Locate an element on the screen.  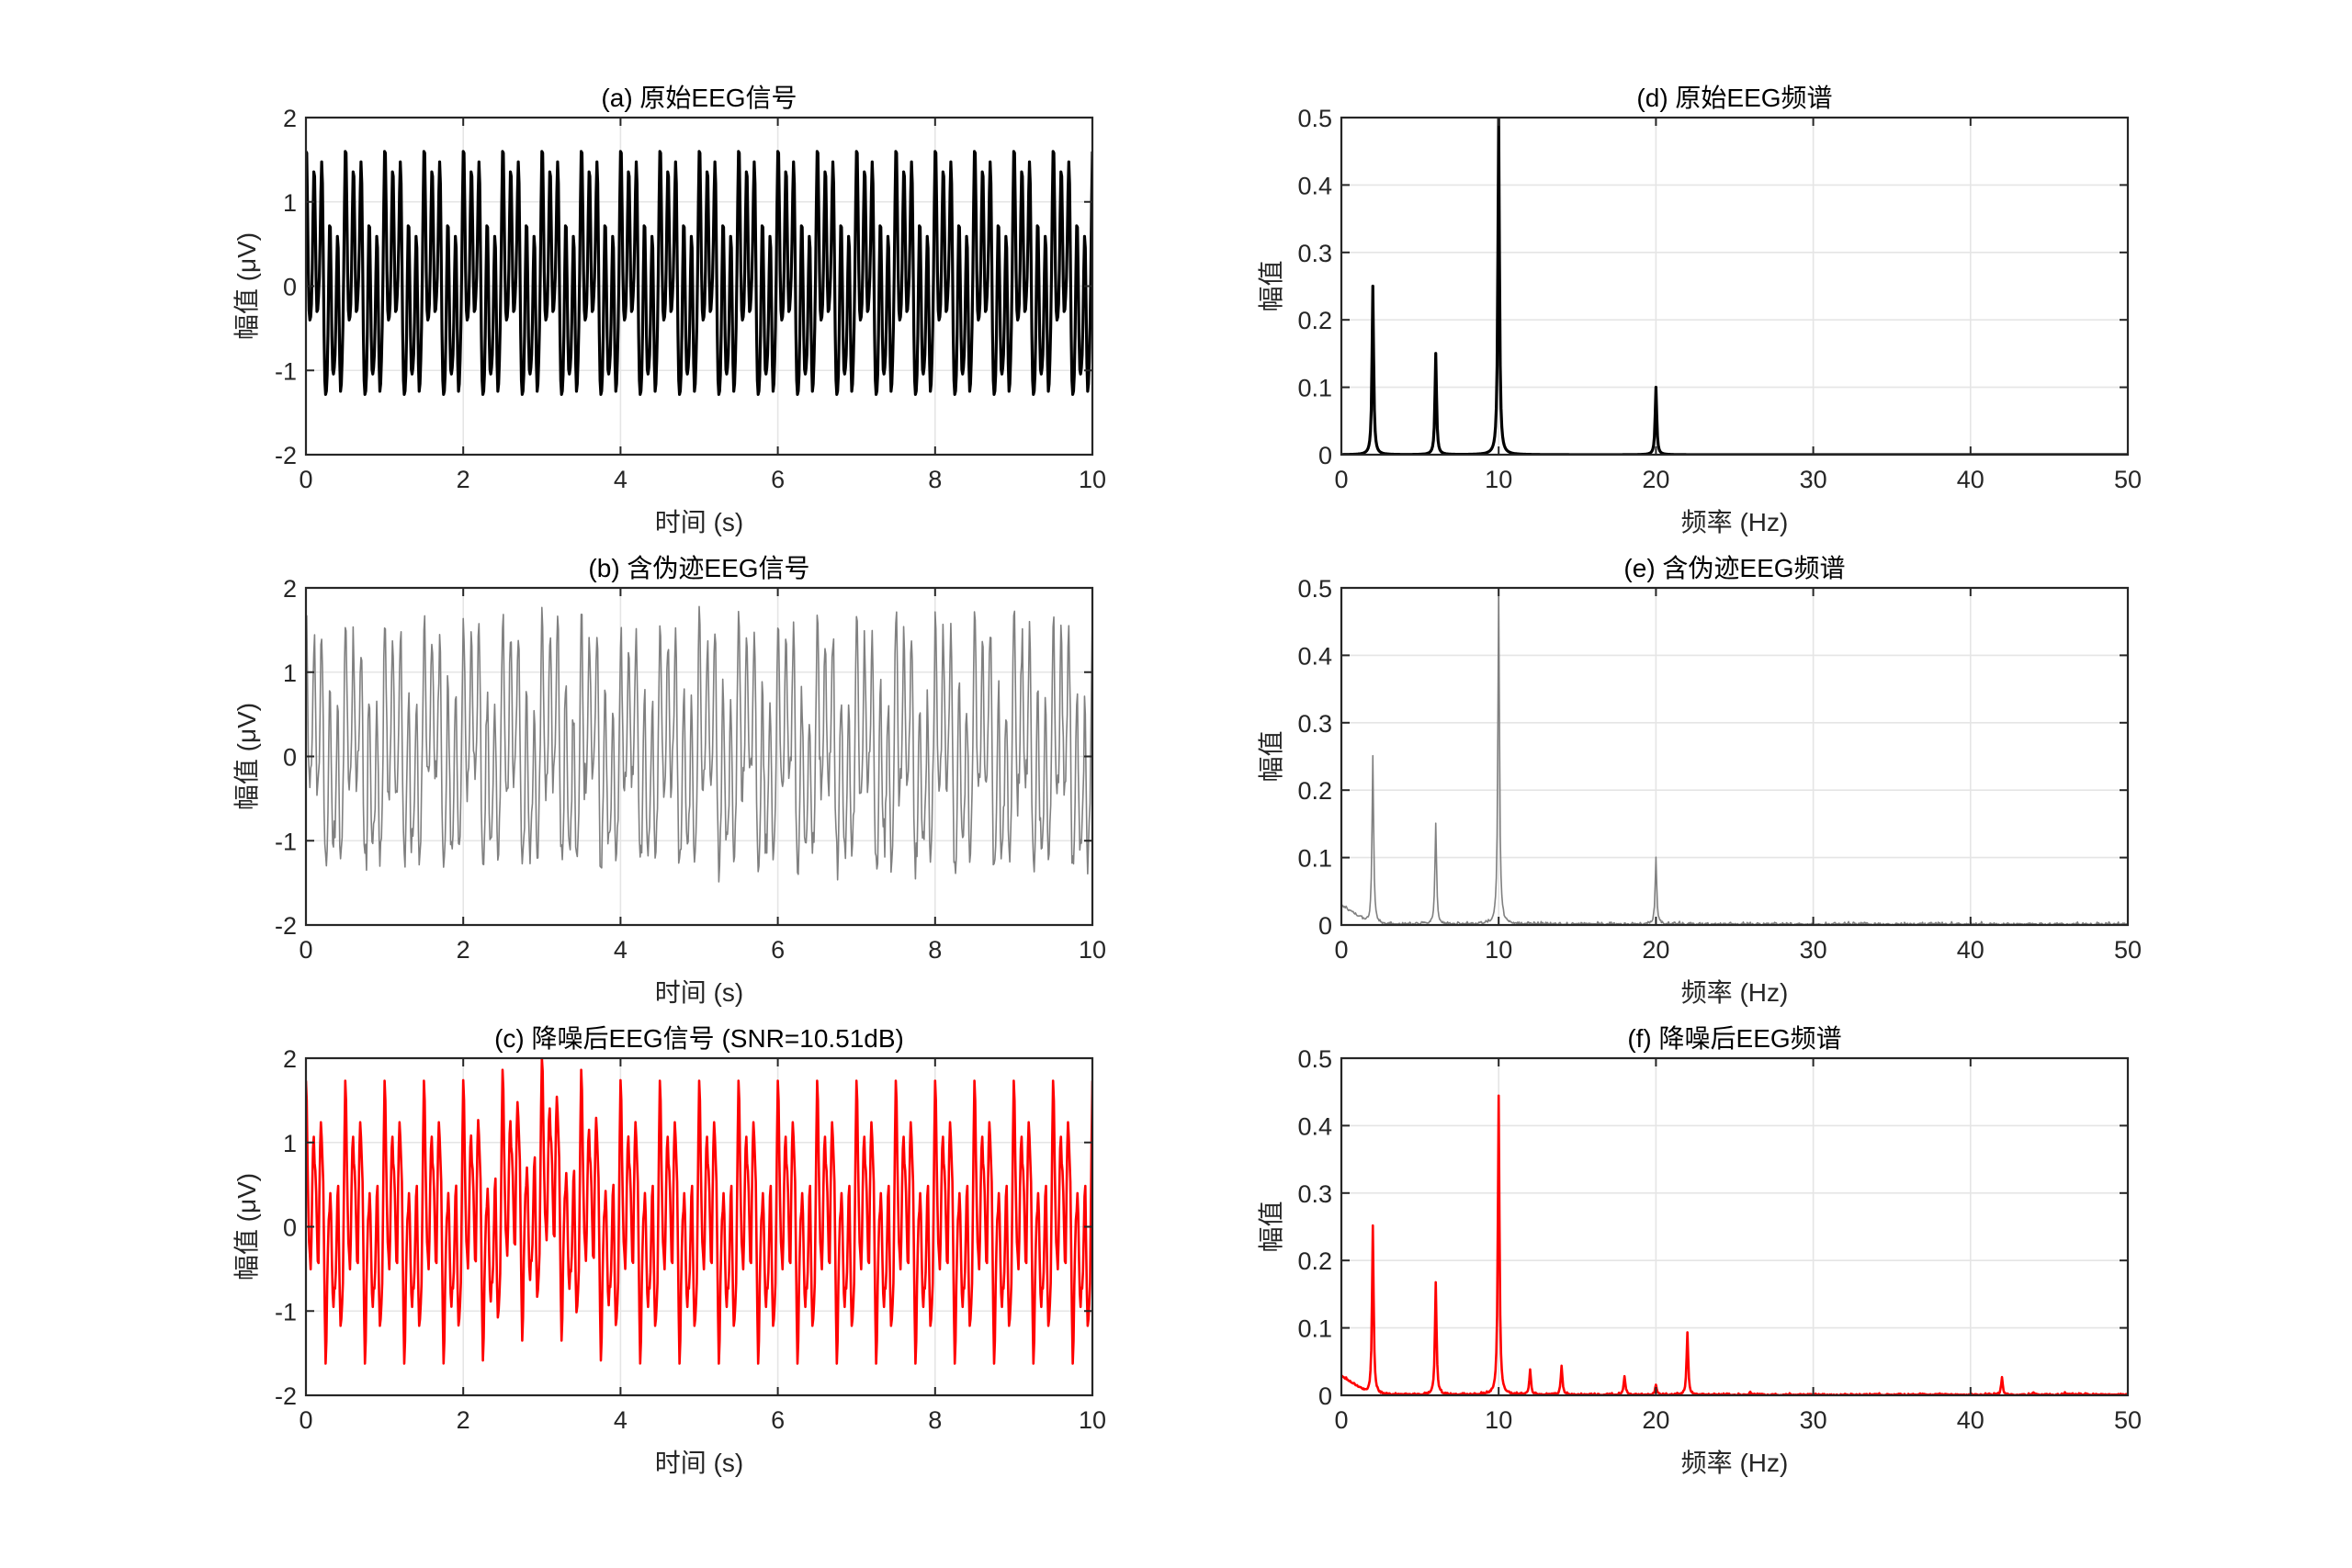
panel-title: (f) 降噪后EEG频谱 is located at coordinates (1734, 1039).